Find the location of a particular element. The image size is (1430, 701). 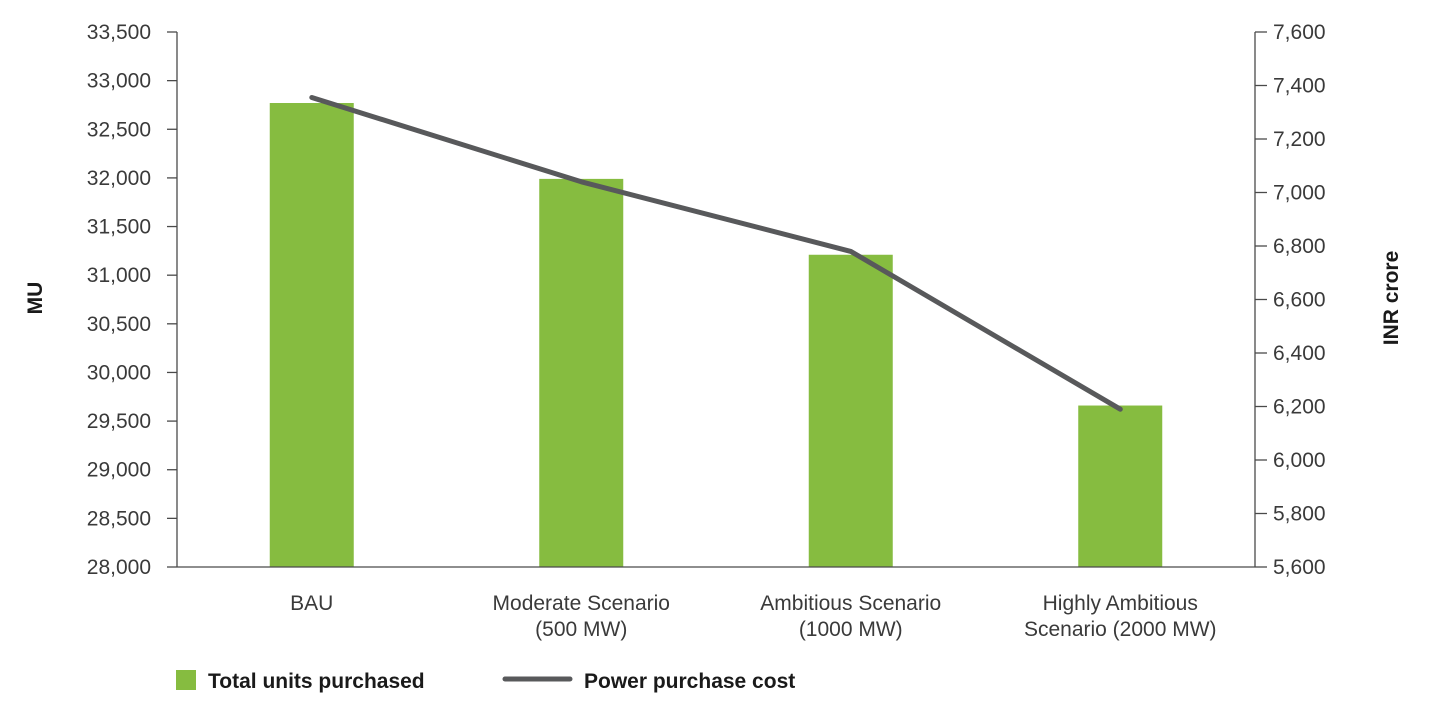

category-label: Moderate Scenario (500 MW) is located at coordinates (581, 616).